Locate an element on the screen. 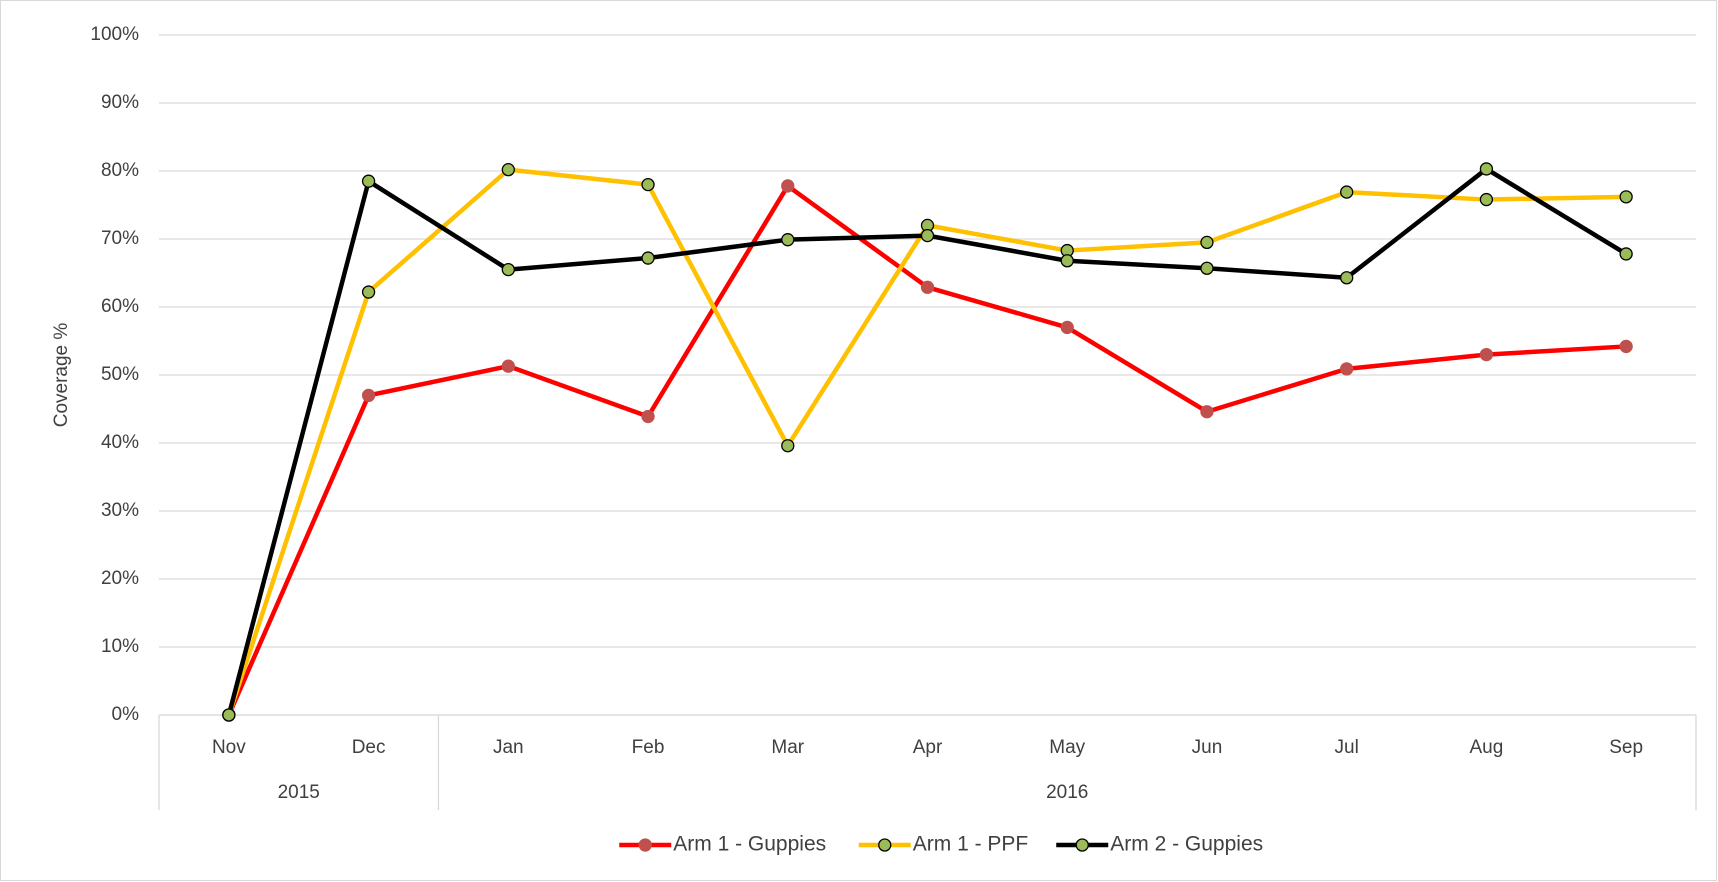  x-tick-label: May is located at coordinates (1067, 747).